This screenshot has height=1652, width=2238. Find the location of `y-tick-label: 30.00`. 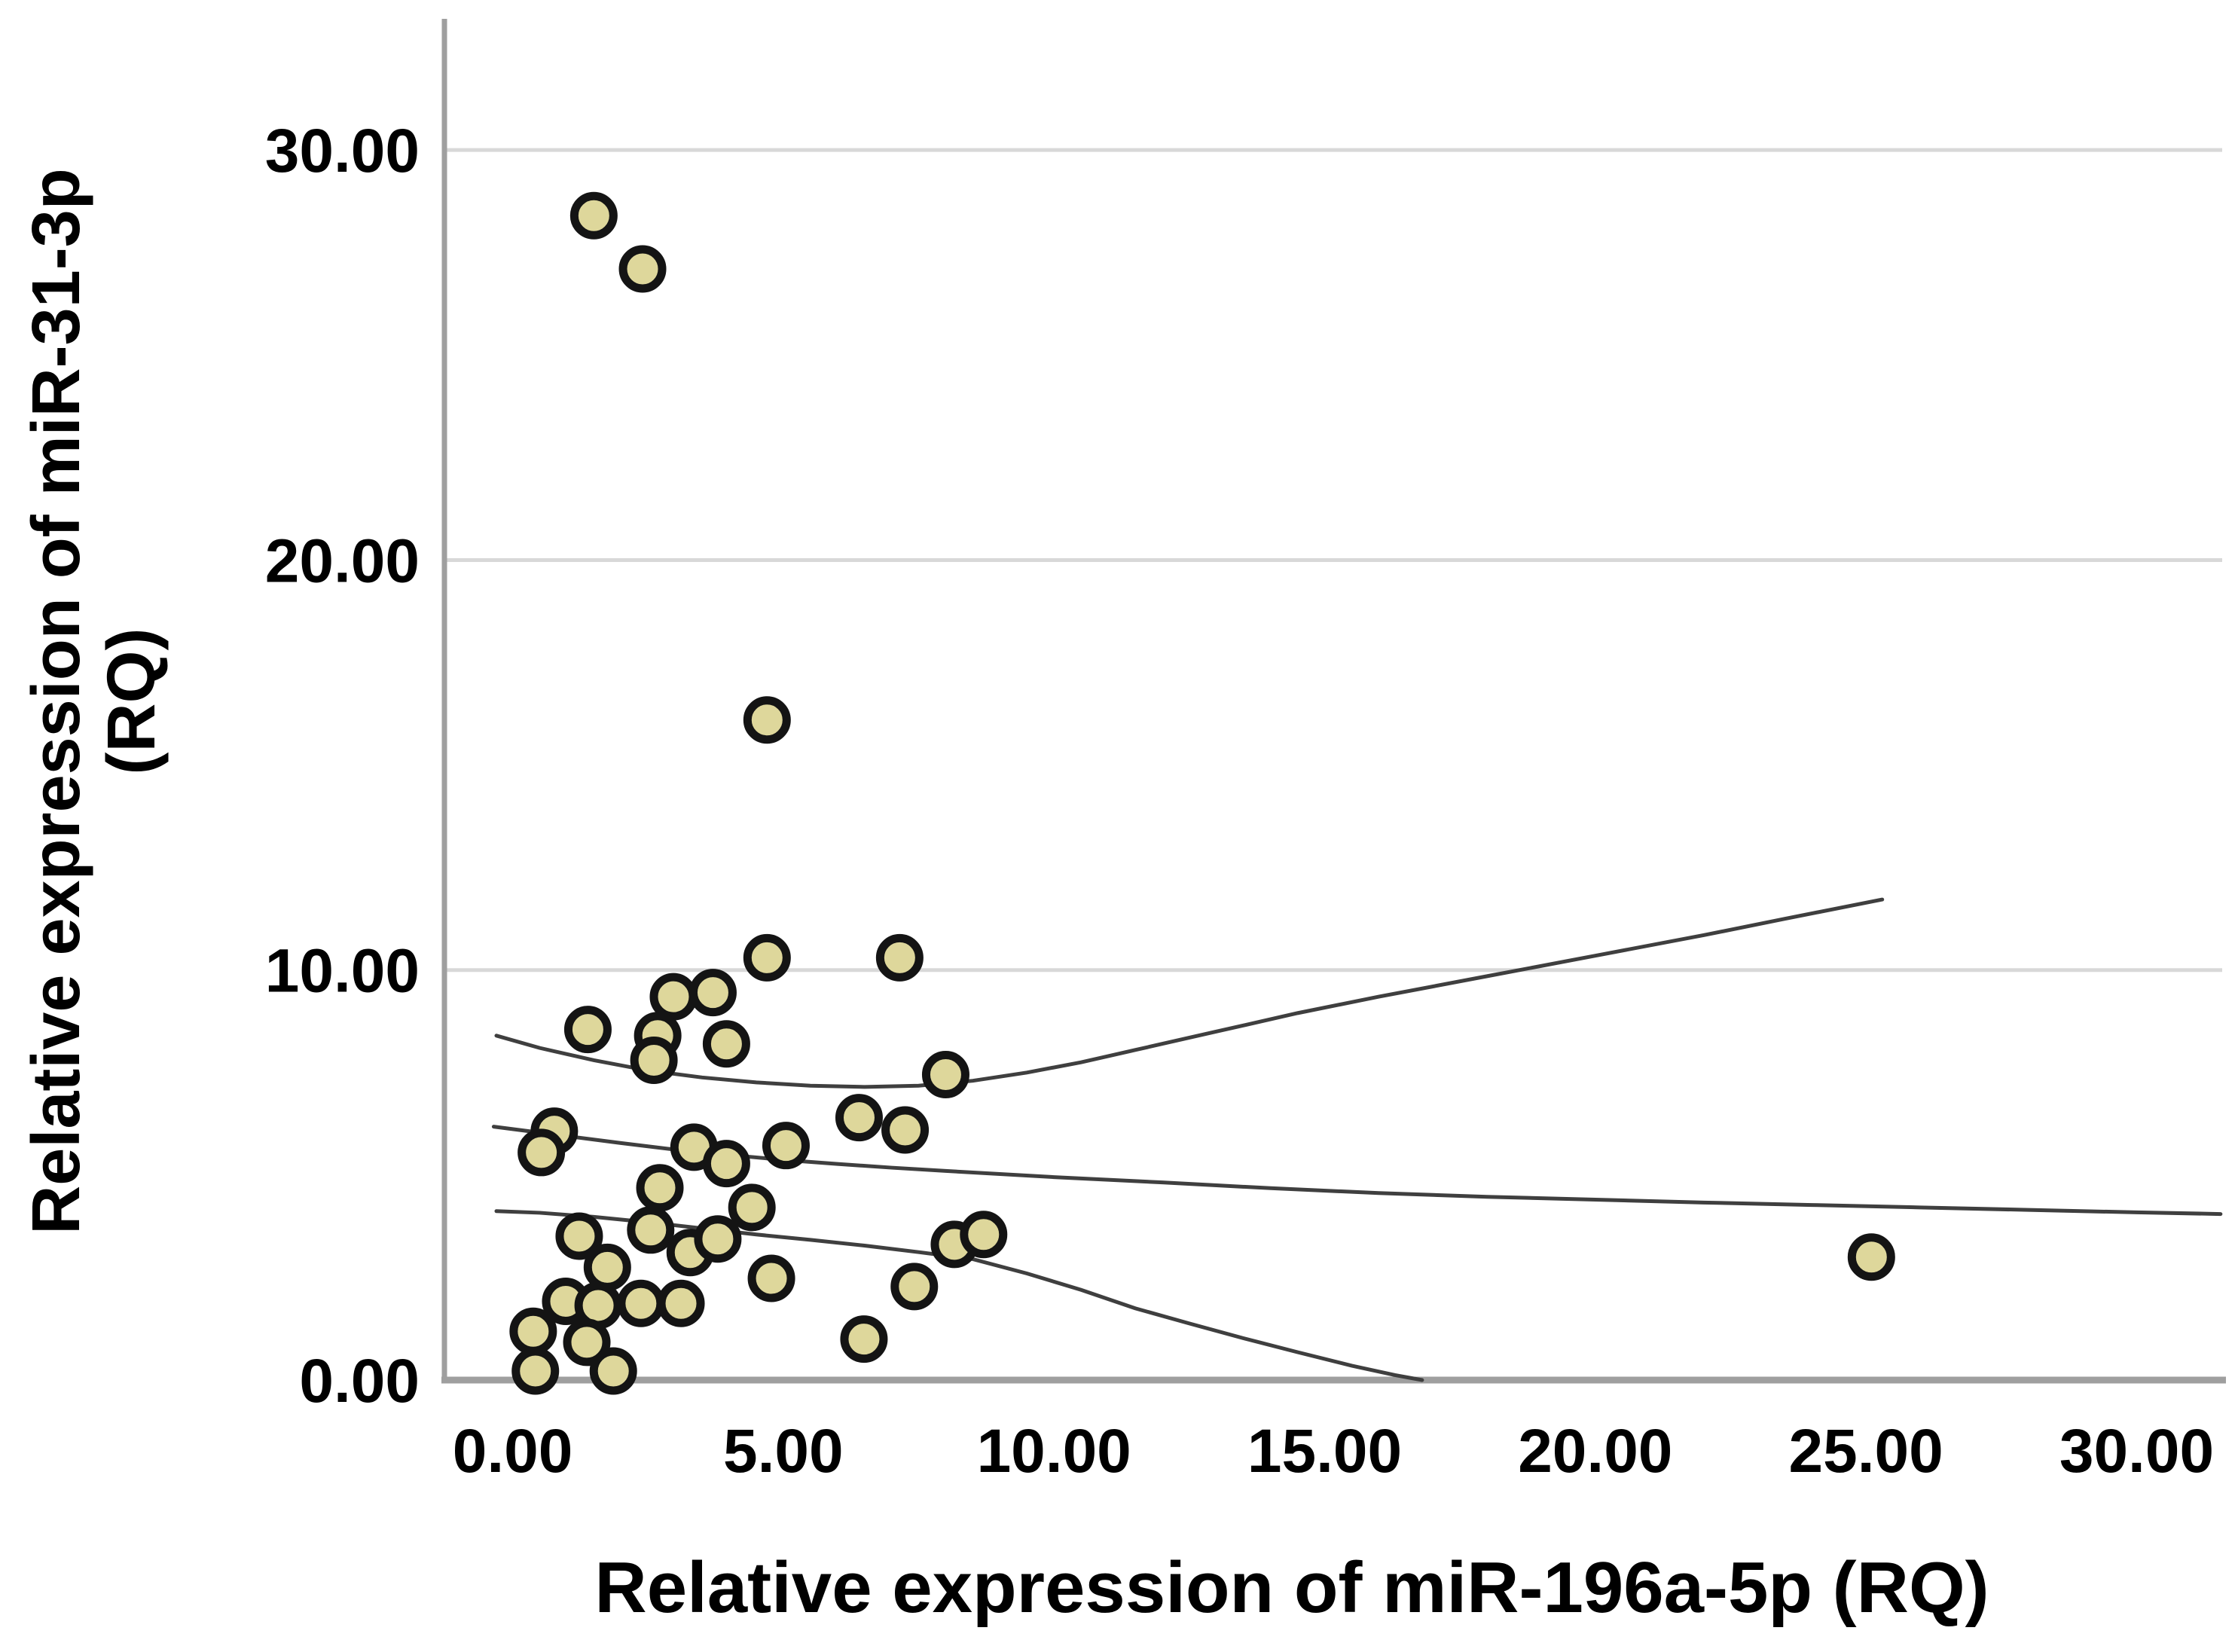

y-tick-label: 30.00 is located at coordinates (342, 151).